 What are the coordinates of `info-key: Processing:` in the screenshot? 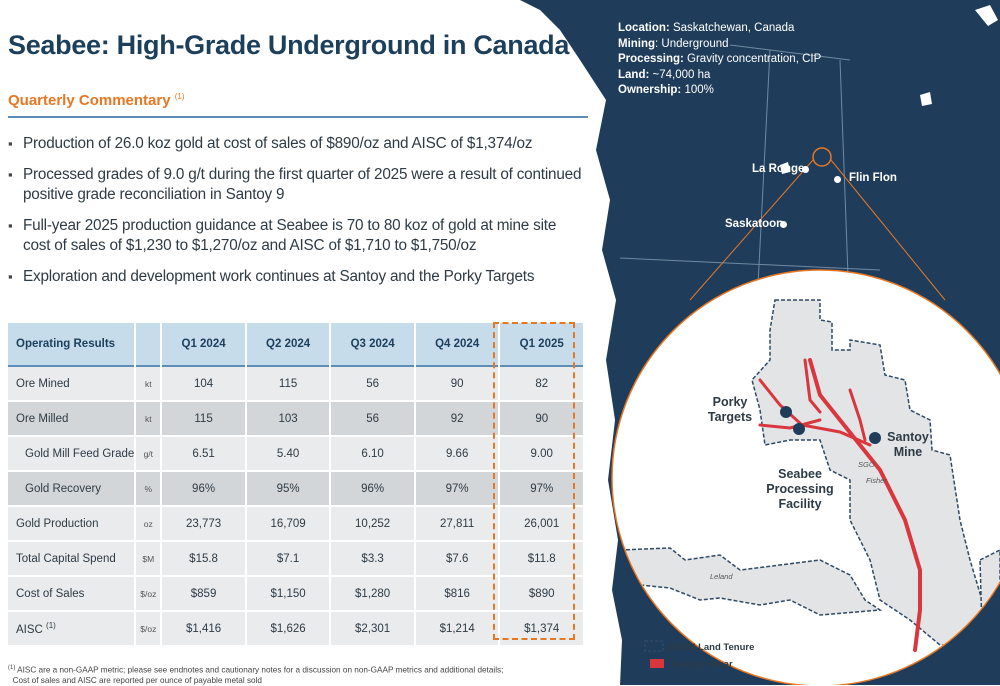 It's located at (651, 59).